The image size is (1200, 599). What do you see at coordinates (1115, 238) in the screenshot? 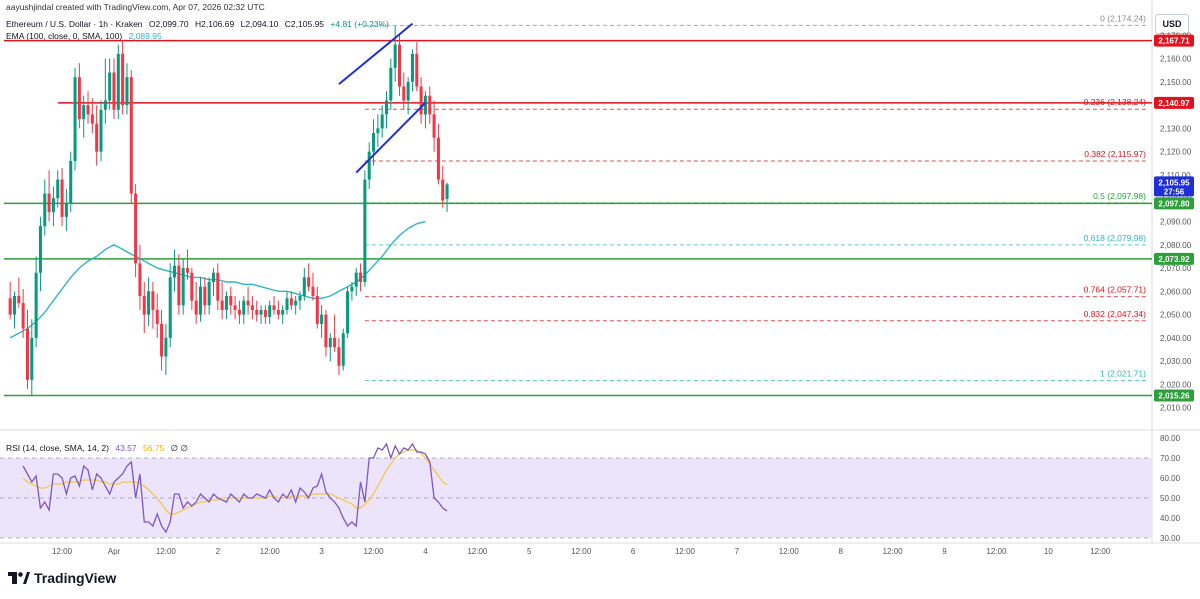
I see `fibonacci-level-label: 0.618 (2,079.98)` at bounding box center [1115, 238].